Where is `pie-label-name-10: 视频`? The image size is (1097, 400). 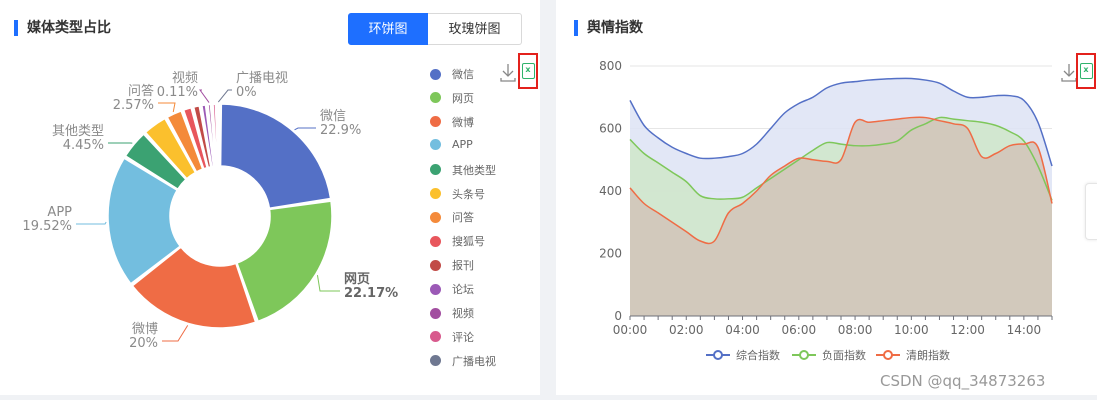 pie-label-name-10: 视频 is located at coordinates (185, 78).